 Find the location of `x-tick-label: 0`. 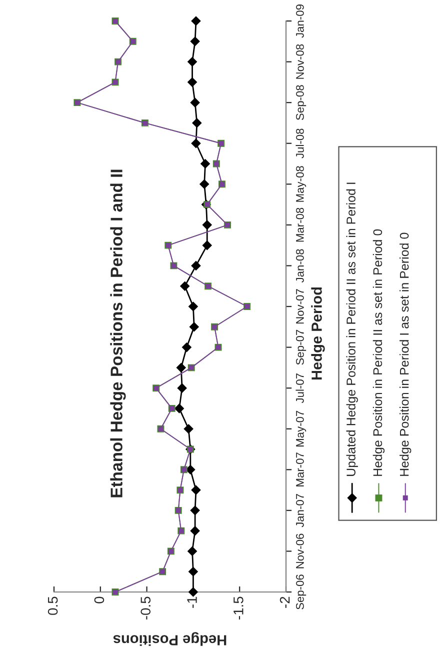

x-tick-label: 0 is located at coordinates (99, 600).